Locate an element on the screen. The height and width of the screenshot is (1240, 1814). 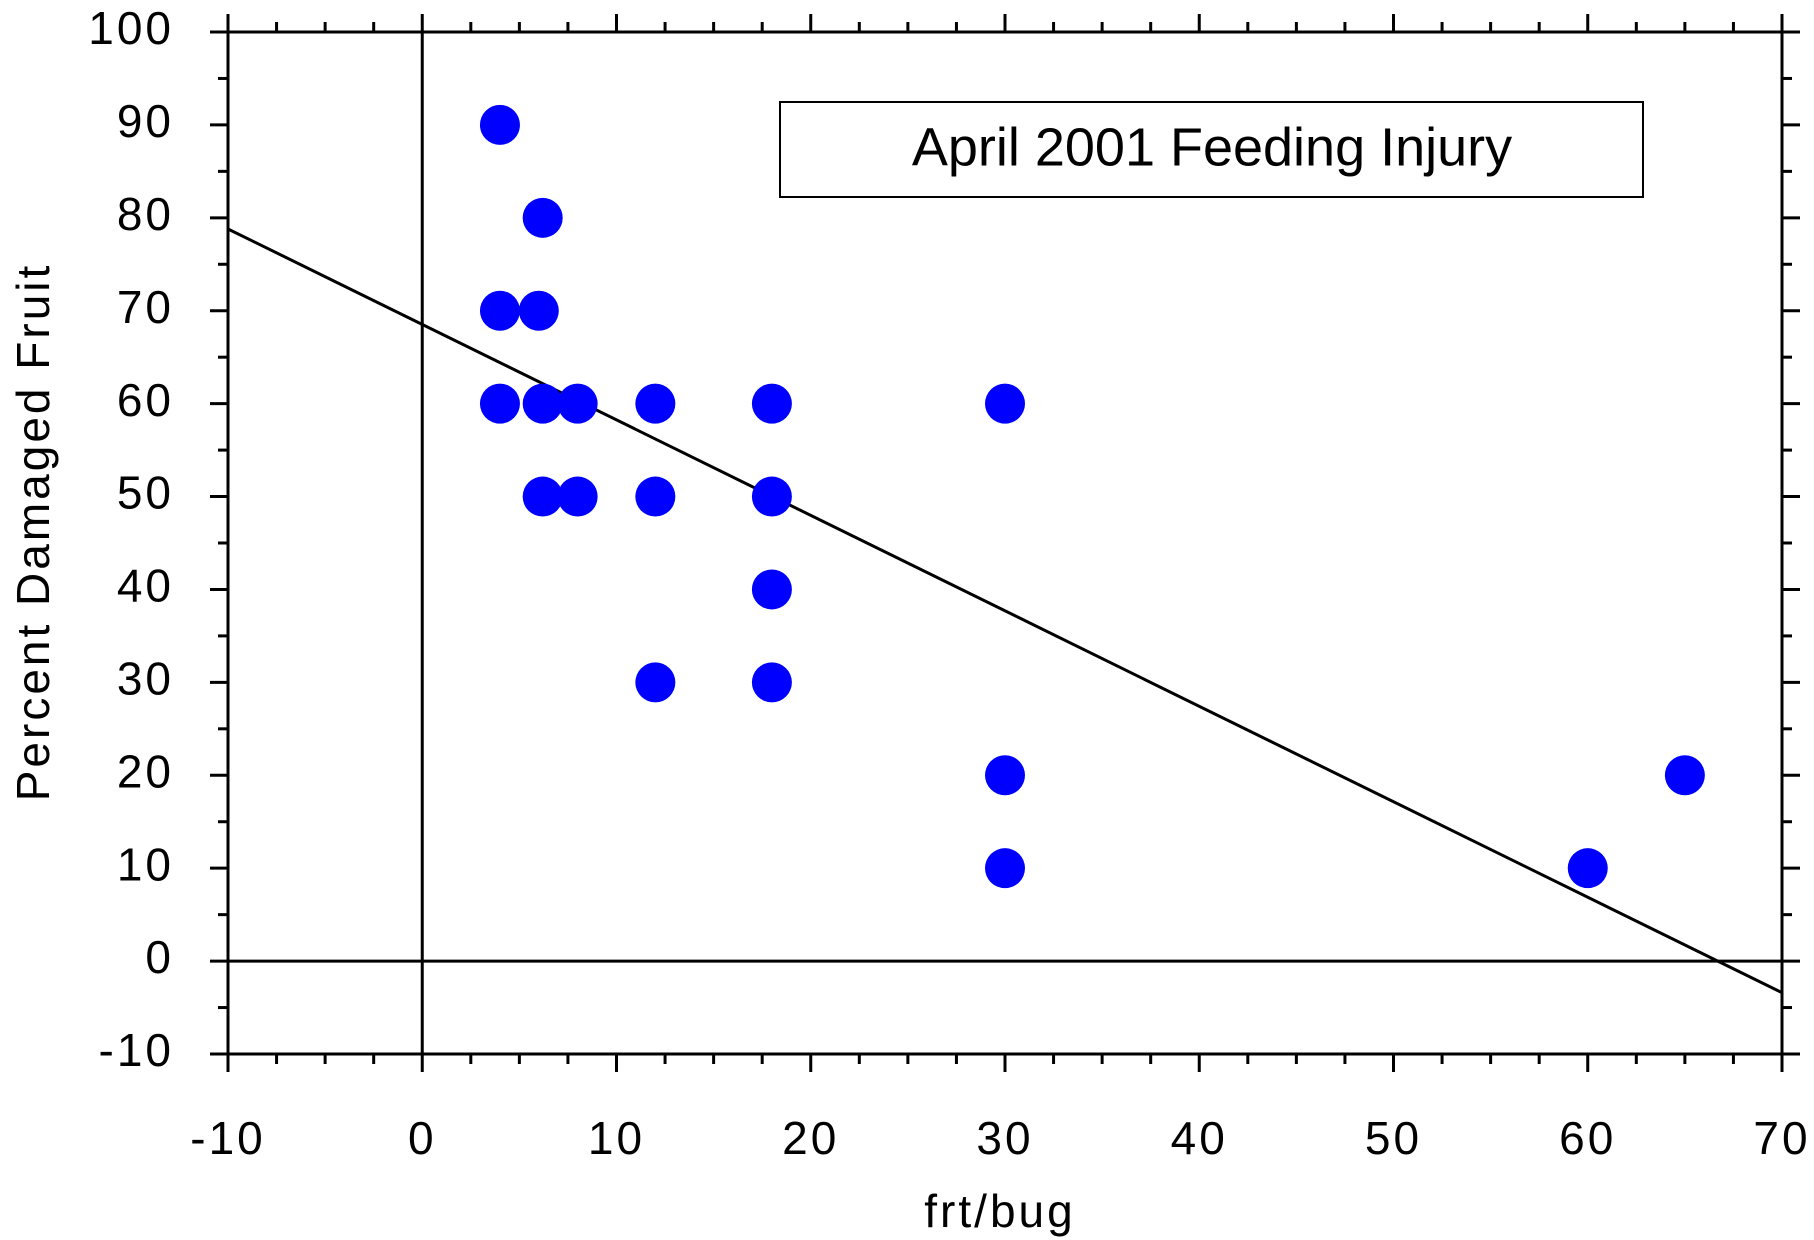
annotation-box is located at coordinates (1211, 149).